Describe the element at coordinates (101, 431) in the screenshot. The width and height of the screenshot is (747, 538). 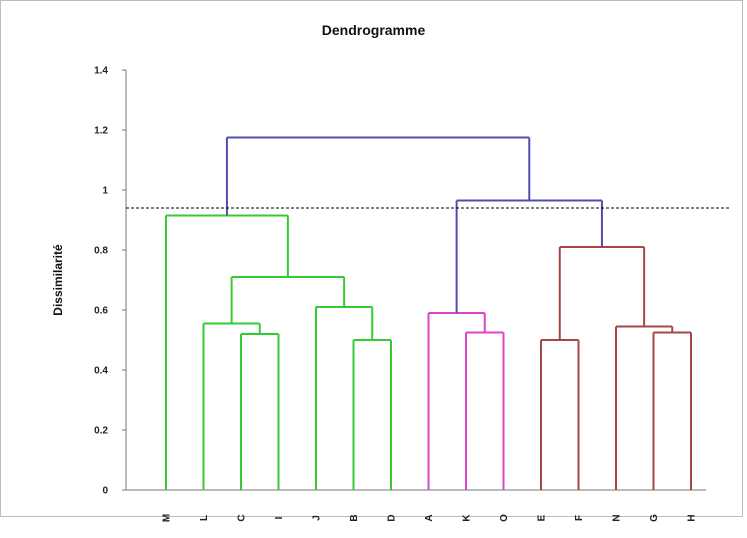
I see `y-tick-label: 0.2` at that location.